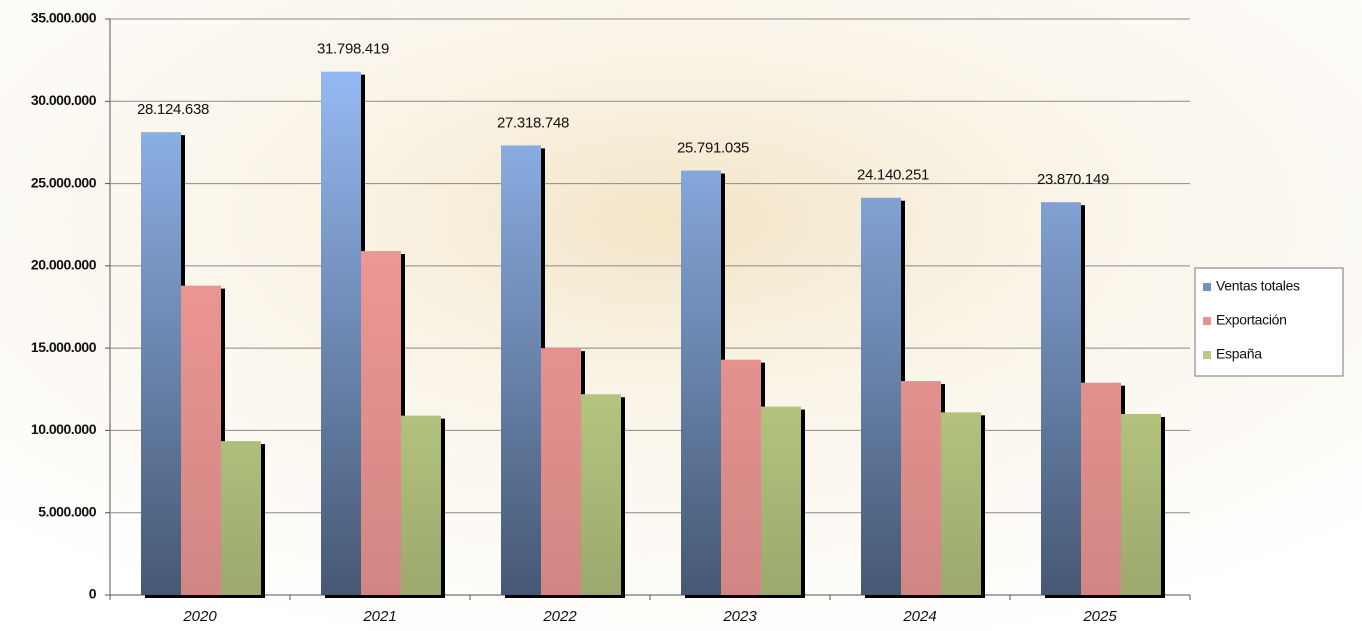  What do you see at coordinates (379, 616) in the screenshot?
I see `x-tick-label: 2021` at bounding box center [379, 616].